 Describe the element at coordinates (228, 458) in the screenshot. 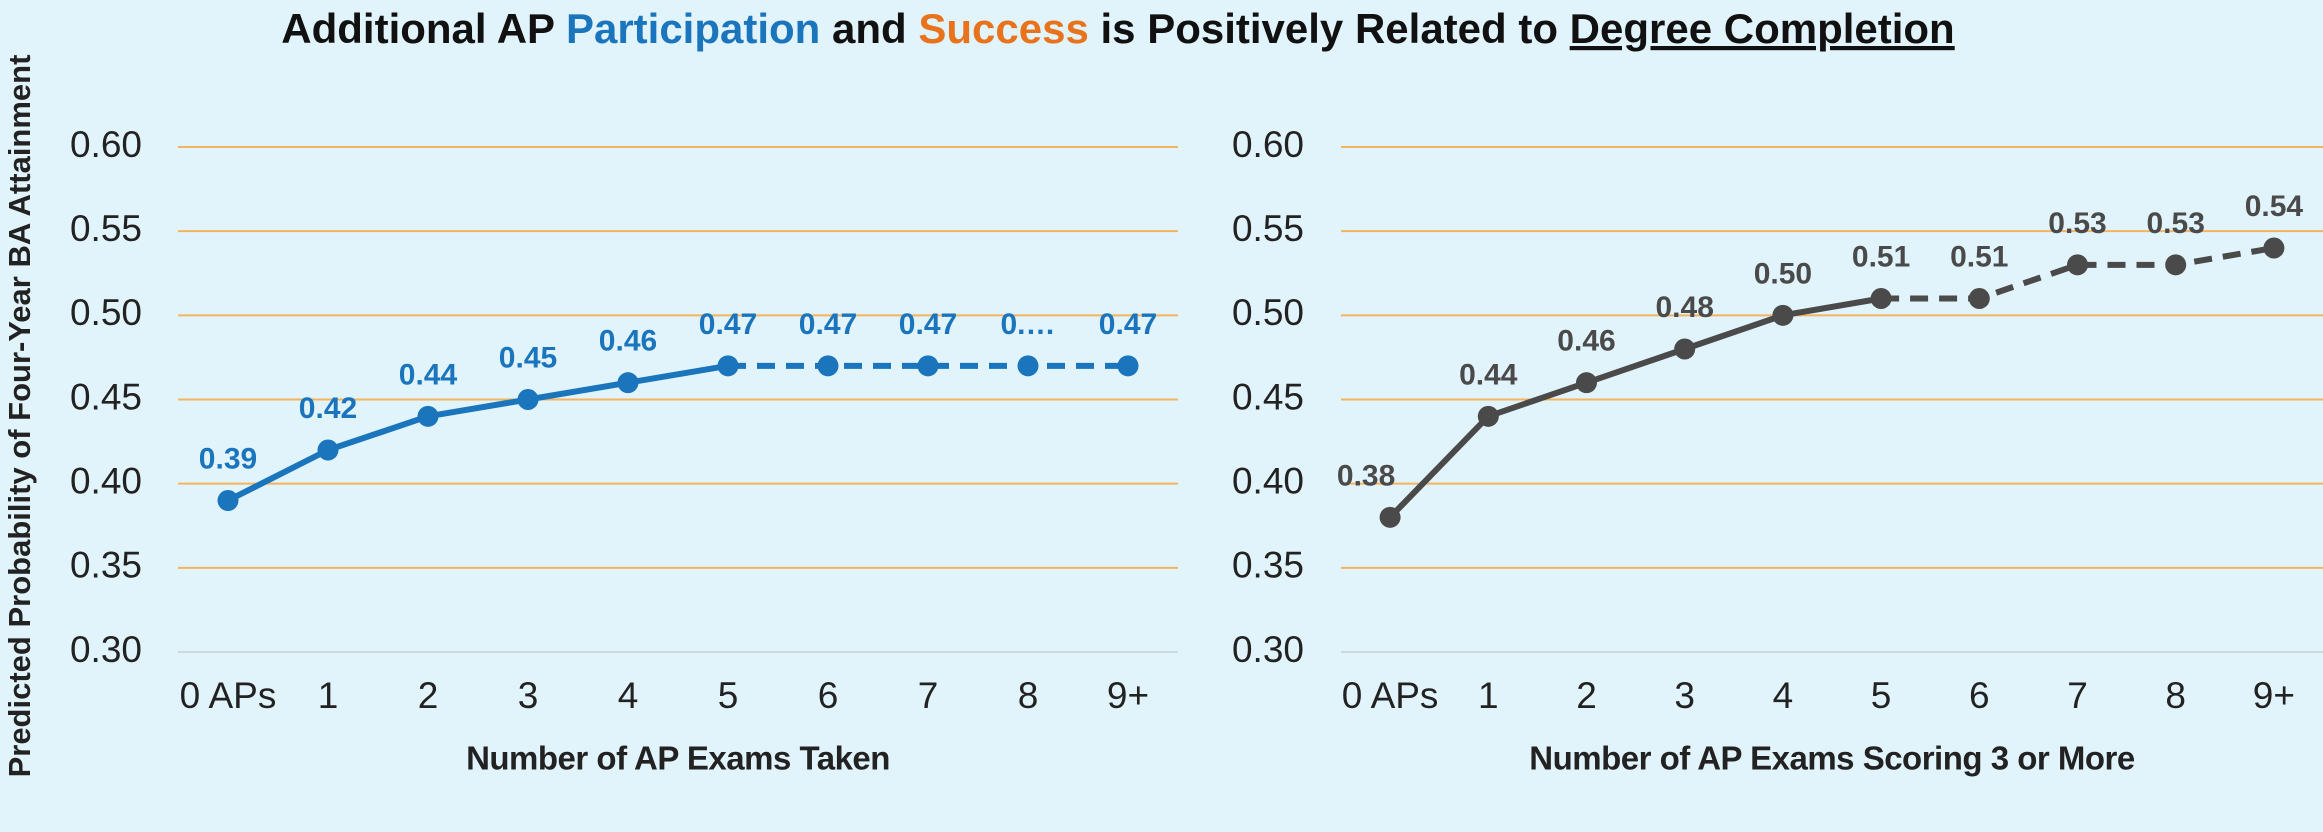

I see `data-label: 0.39` at that location.